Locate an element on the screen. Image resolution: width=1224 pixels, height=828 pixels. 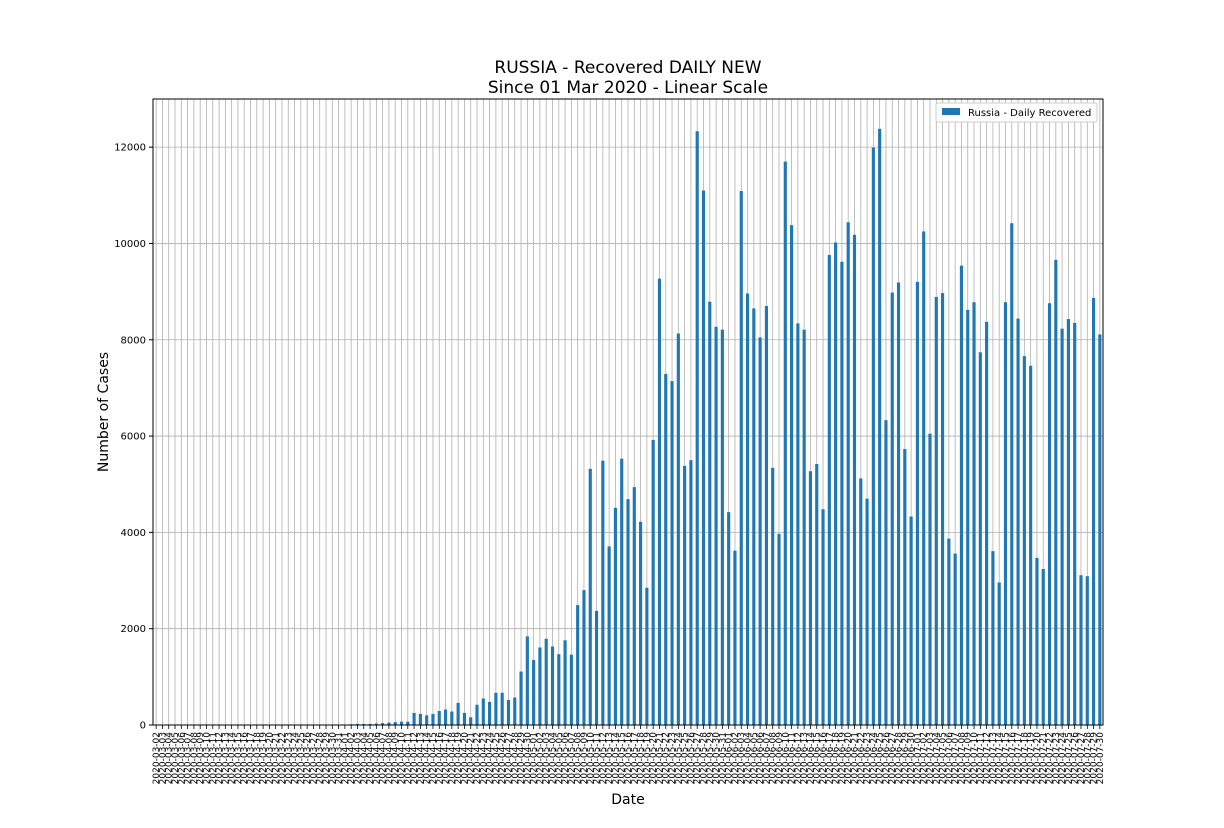
x-tick-label: 2020-03-04 is located at coordinates (170, 758).